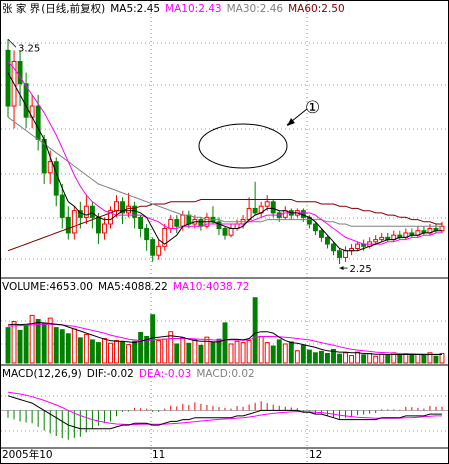 The image size is (449, 464). Describe the element at coordinates (73, 9) in the screenshot. I see `chart-mode: (日线,前复权)` at that location.